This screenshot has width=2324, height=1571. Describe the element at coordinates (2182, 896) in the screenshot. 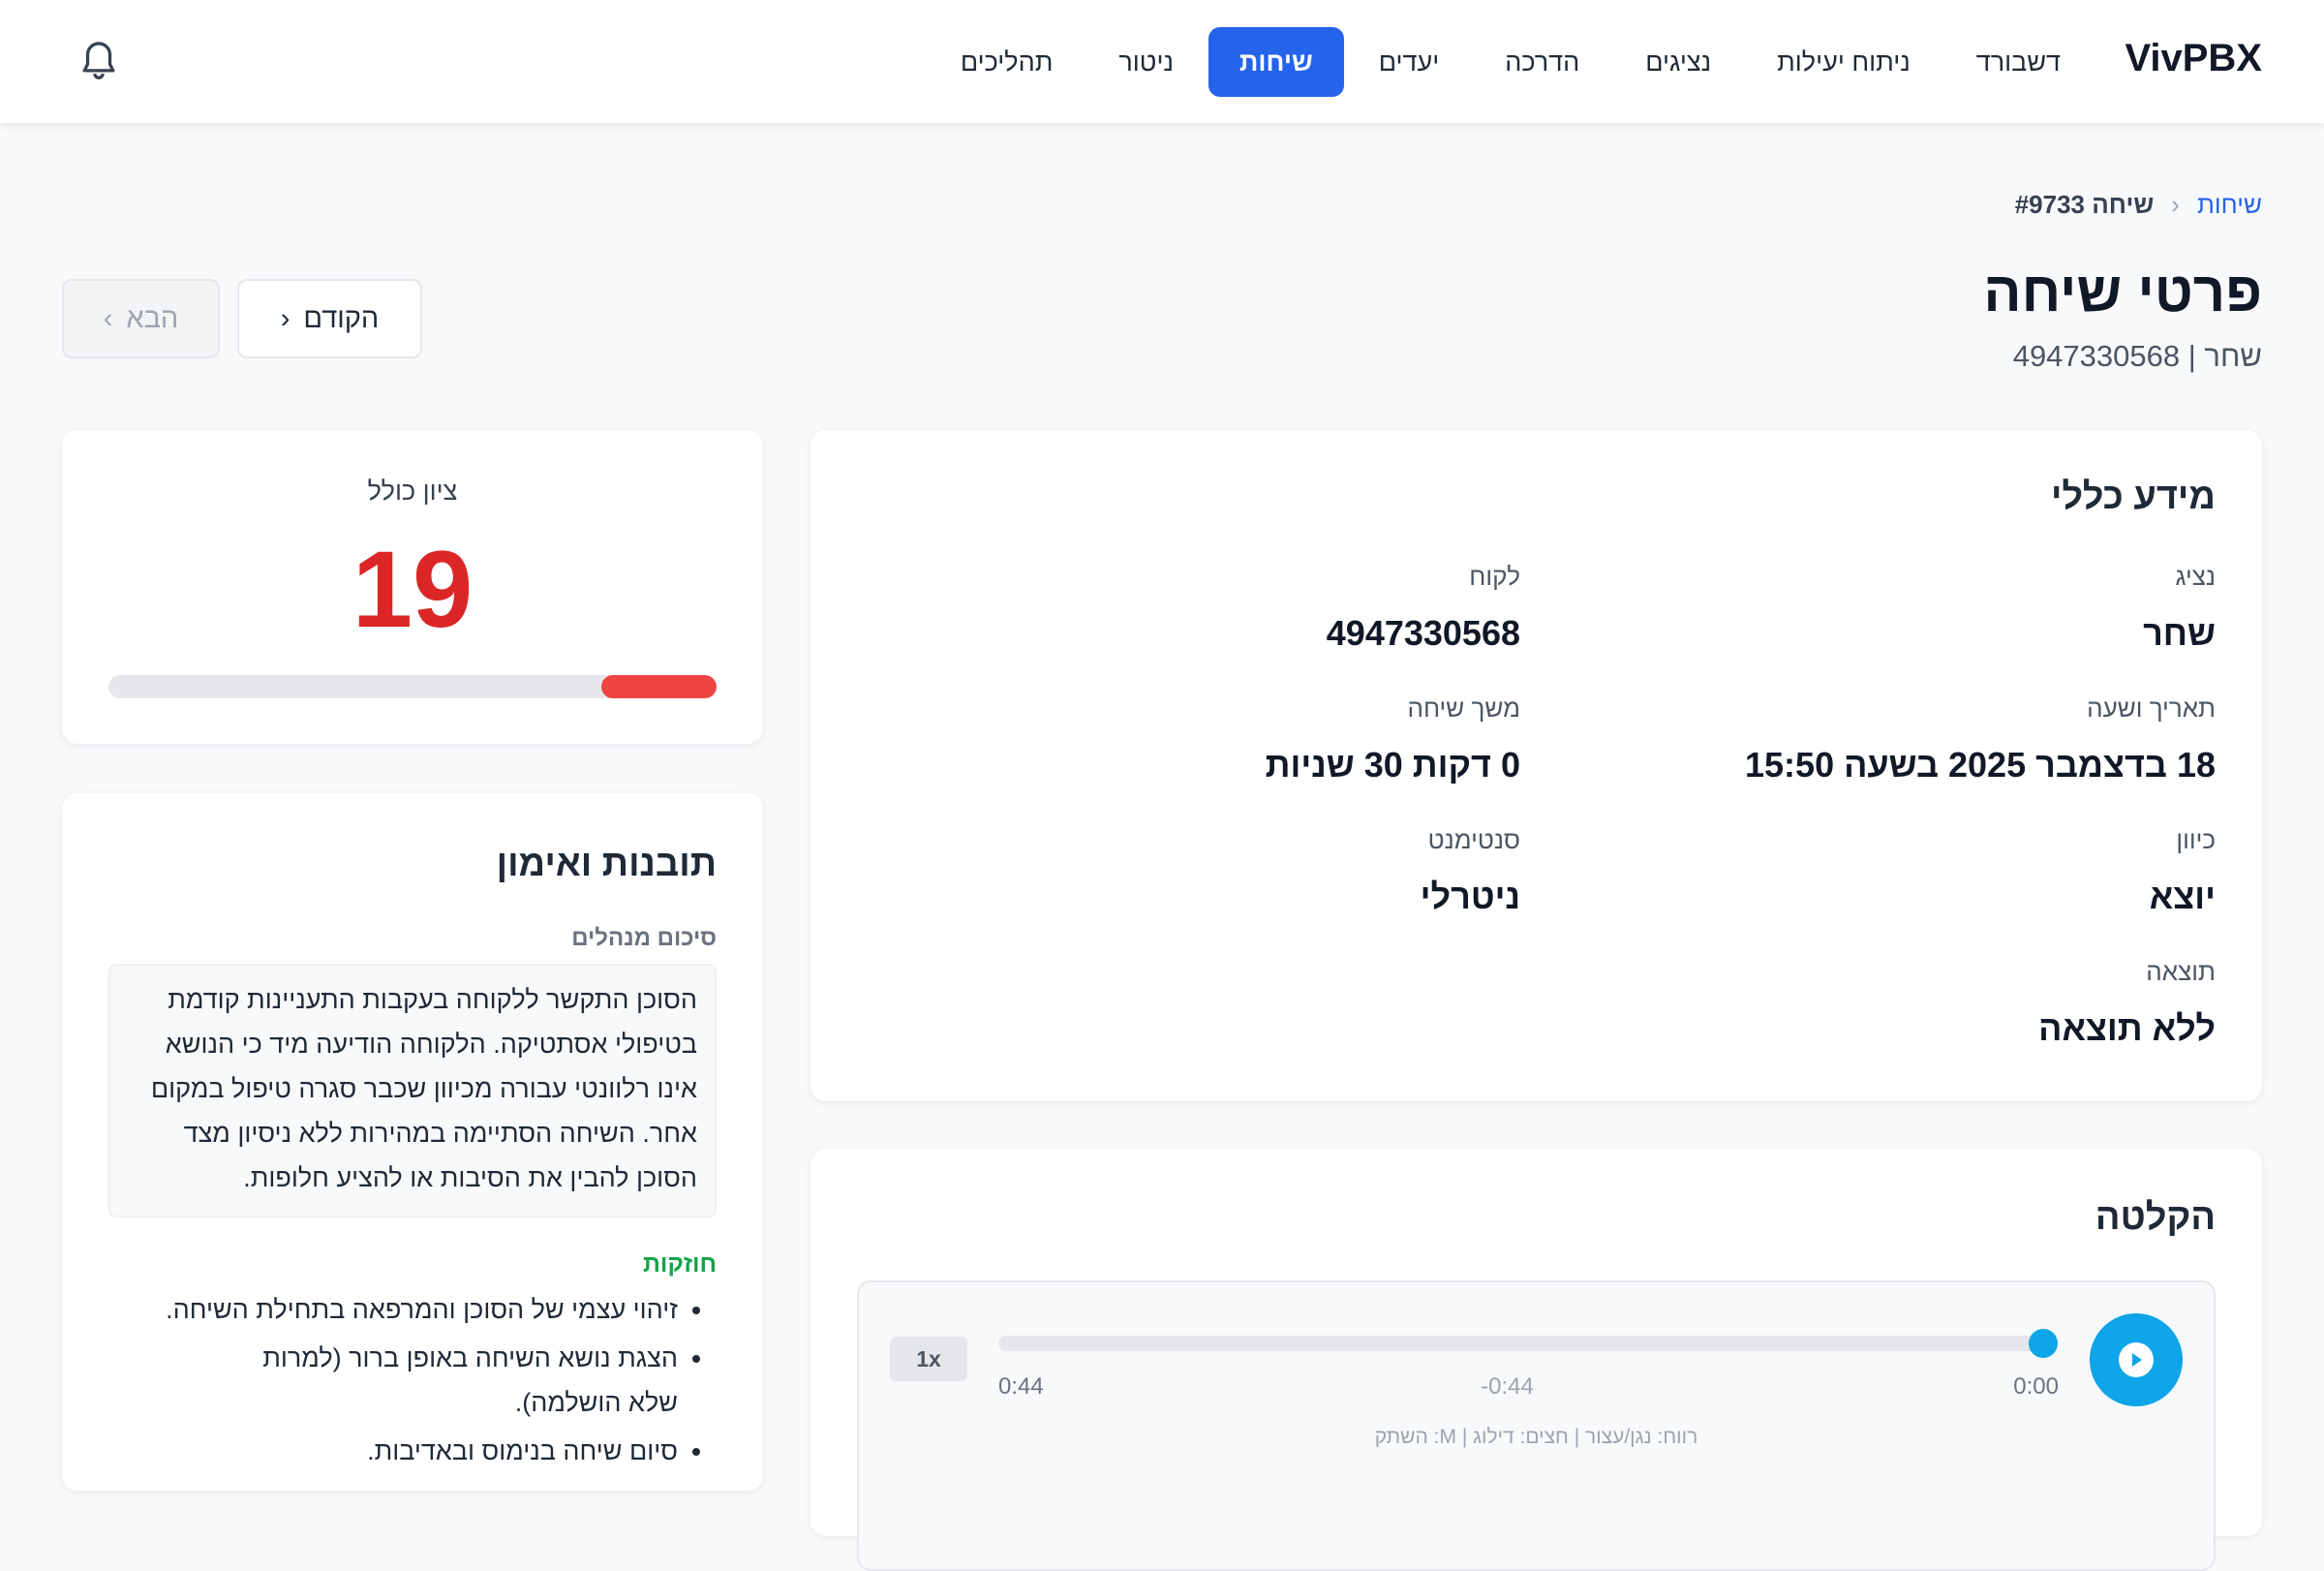

I see `field-value: יוצא` at that location.